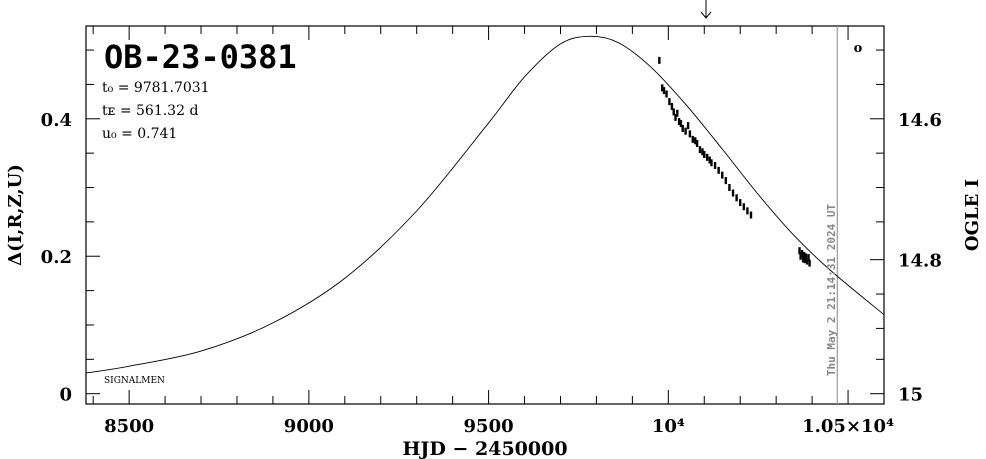 Image resolution: width=986 pixels, height=459 pixels. Describe the element at coordinates (920, 120) in the screenshot. I see `y-tick-label-right: 14.6` at that location.